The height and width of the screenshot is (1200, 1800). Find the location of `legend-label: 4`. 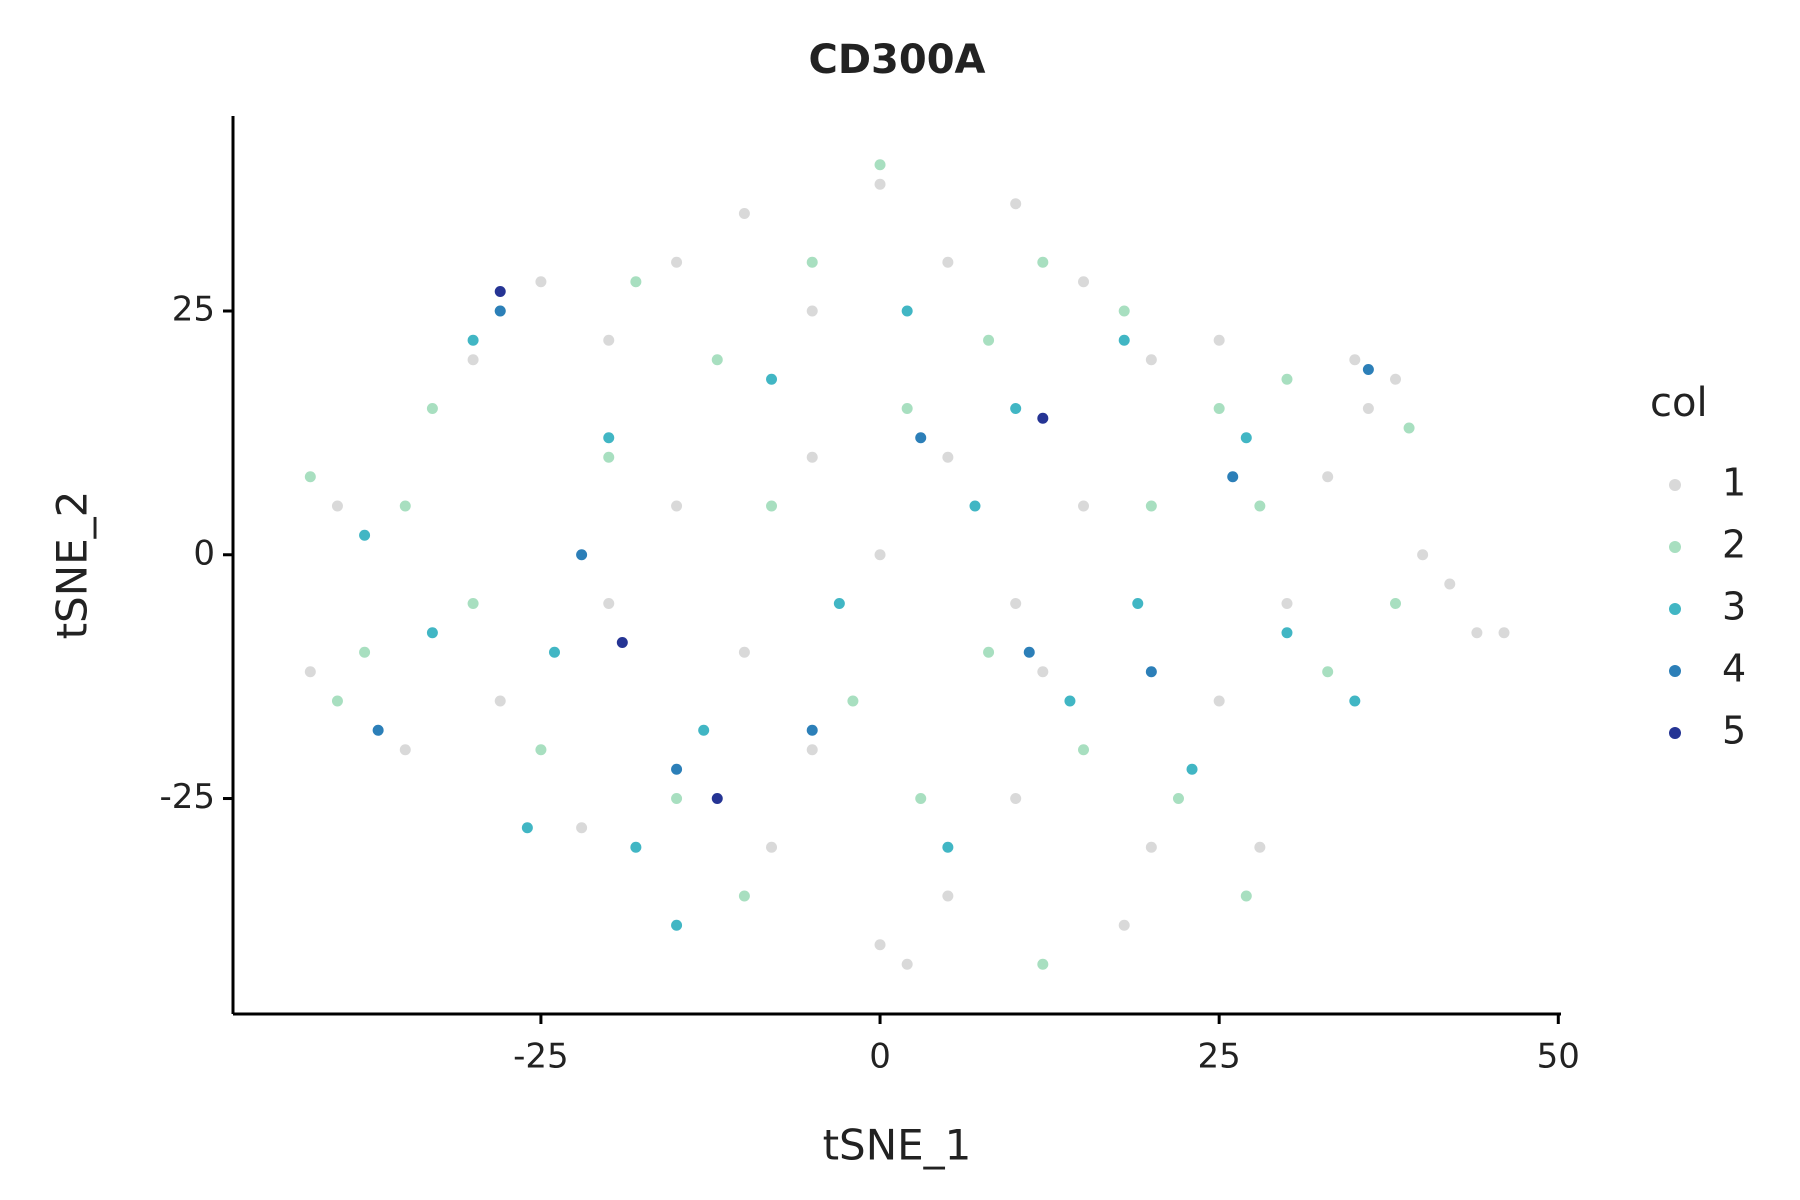

legend-label: 4 is located at coordinates (1734, 669).